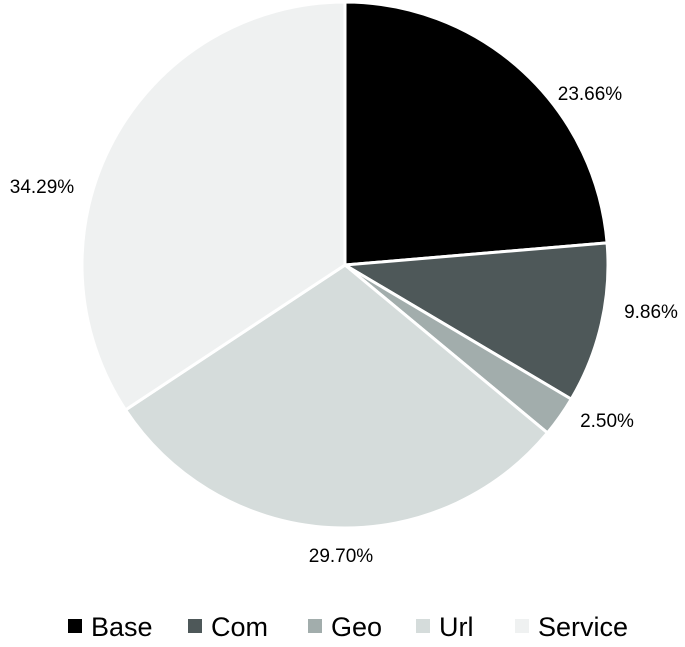  Describe the element at coordinates (42, 187) in the screenshot. I see `data-label-service: 34.29%` at that location.